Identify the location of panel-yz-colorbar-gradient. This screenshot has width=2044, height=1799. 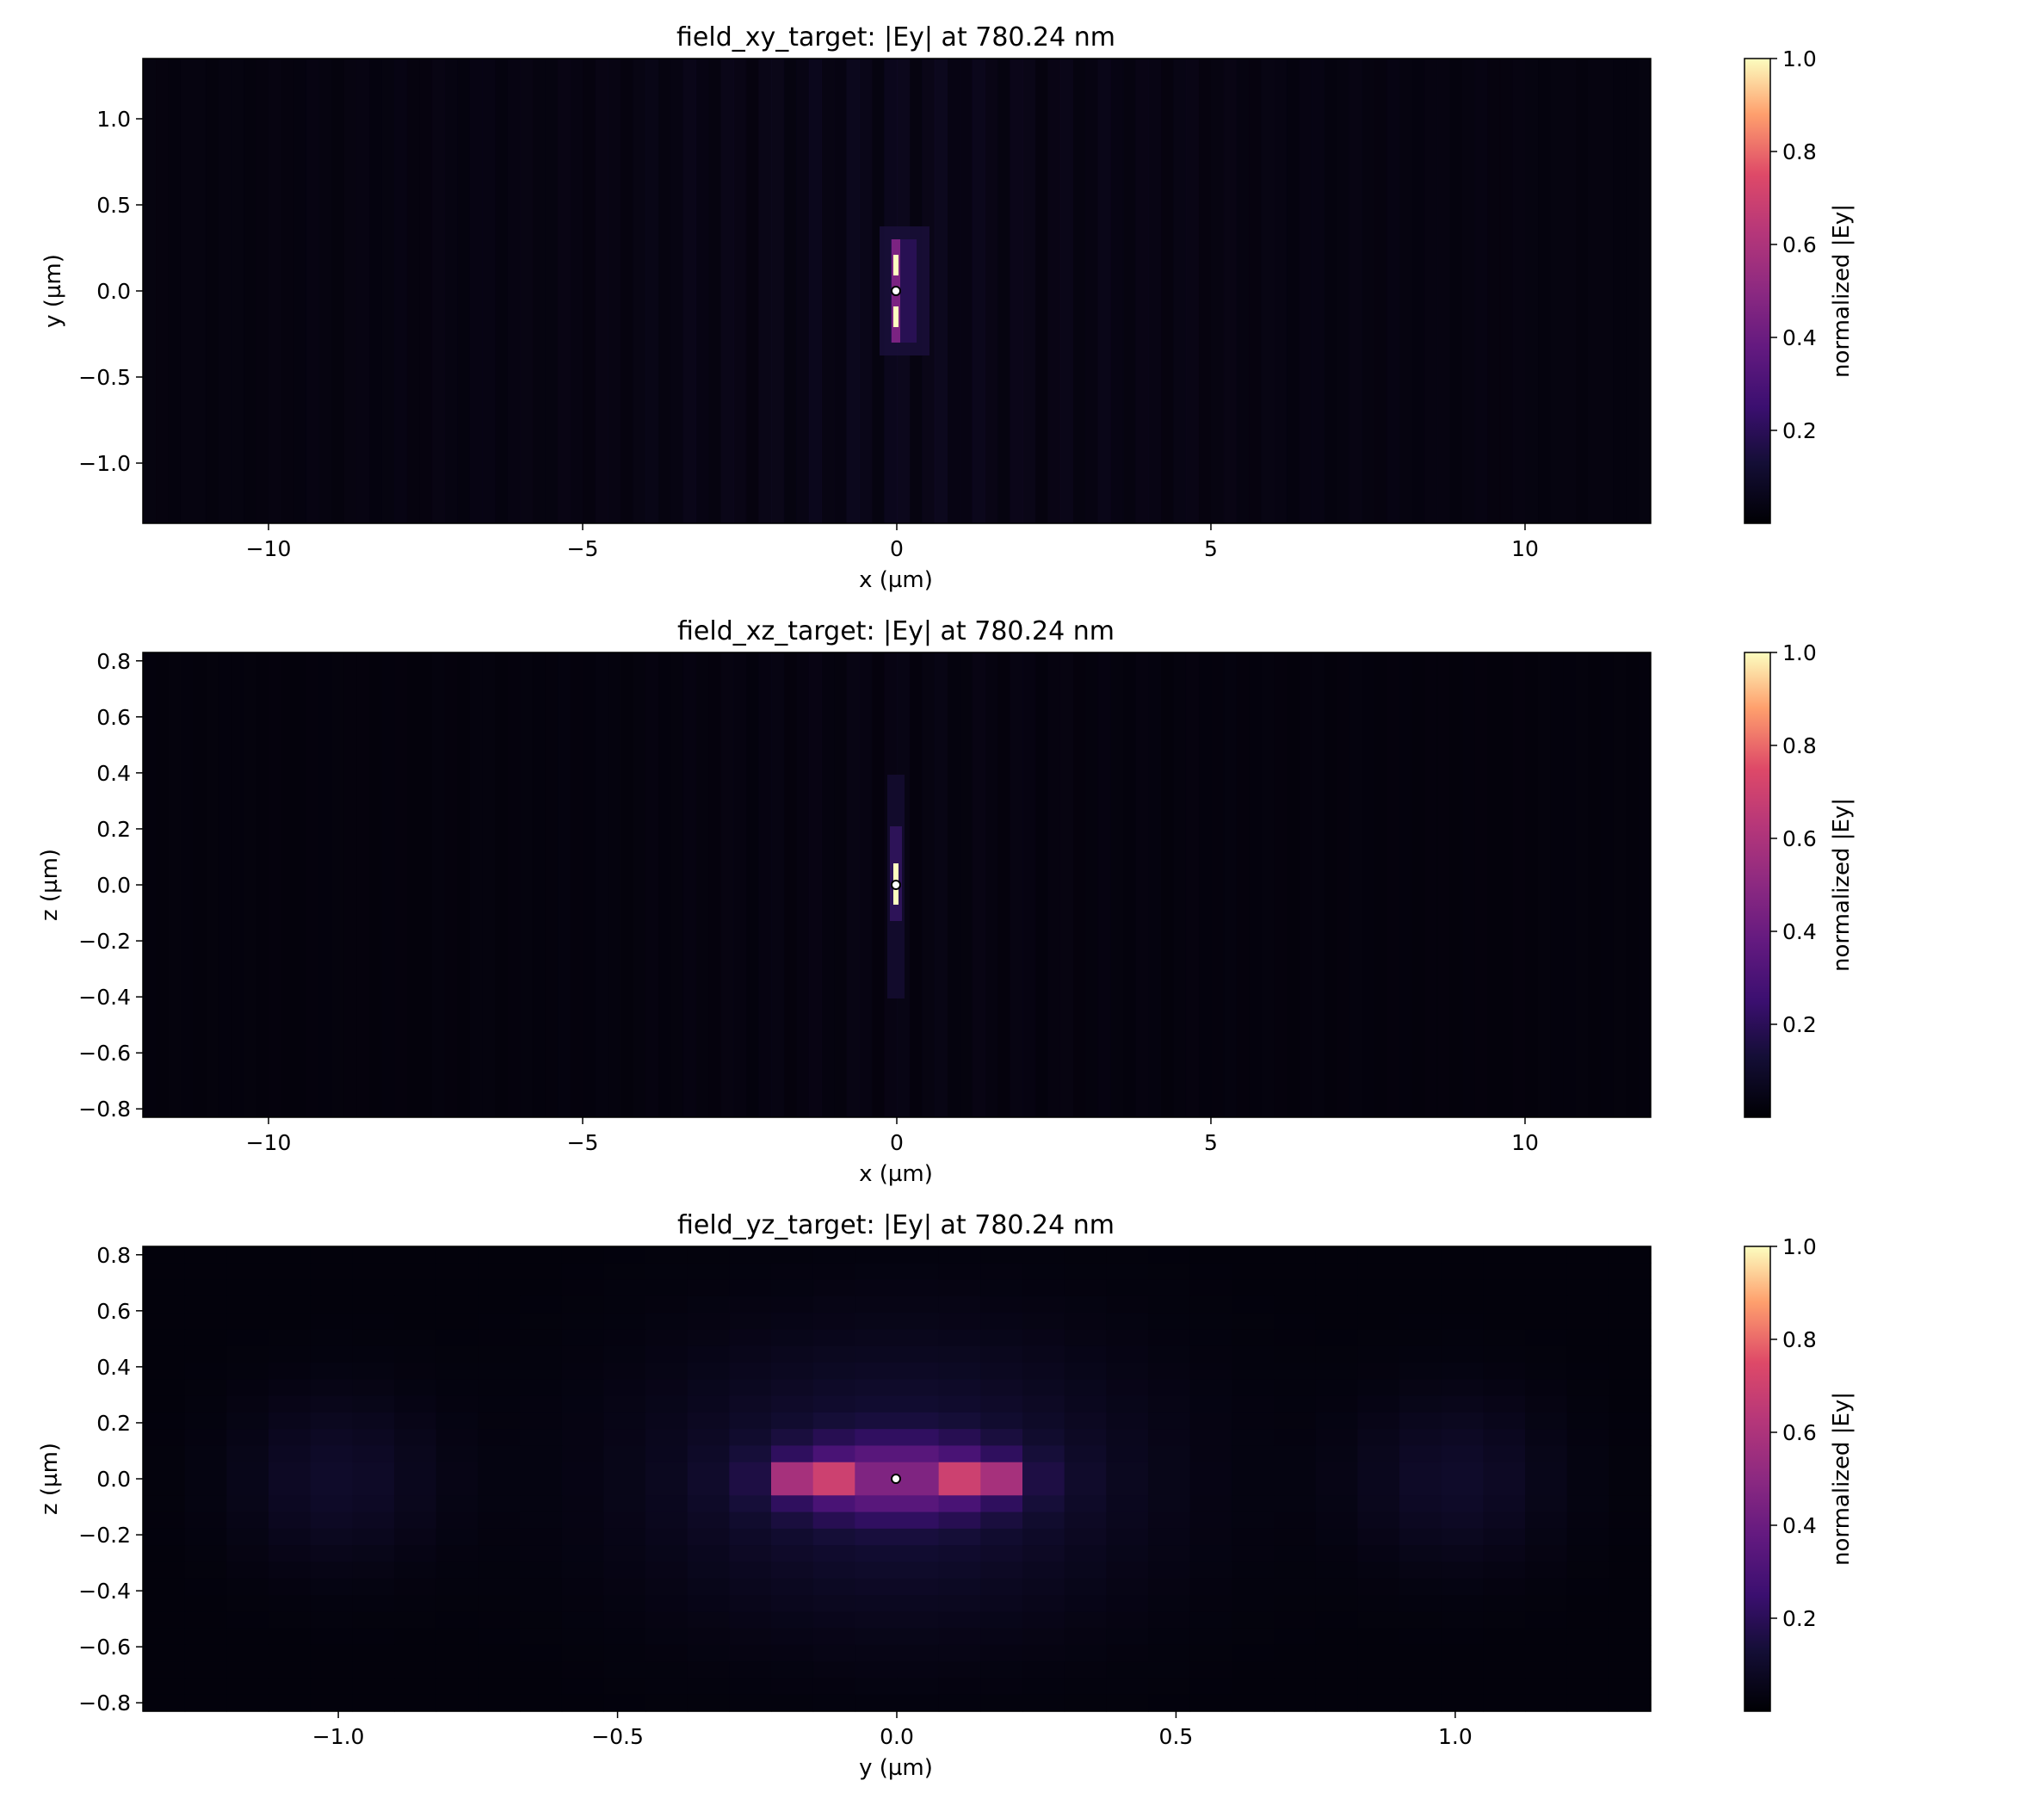
(1757, 1479).